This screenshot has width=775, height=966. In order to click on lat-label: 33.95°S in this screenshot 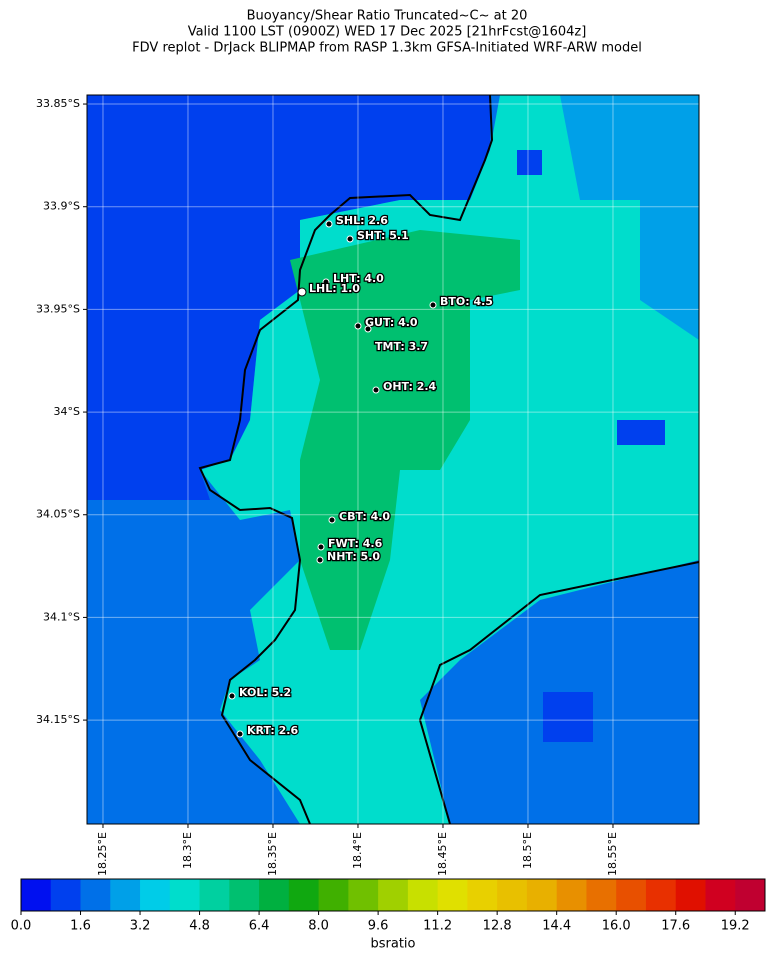, I will do `click(58, 308)`.